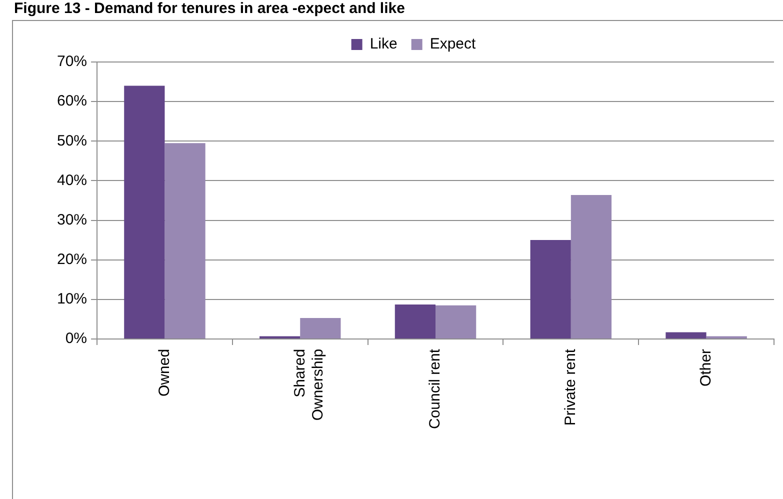  I want to click on x-tick-label: Other, so click(705, 367).